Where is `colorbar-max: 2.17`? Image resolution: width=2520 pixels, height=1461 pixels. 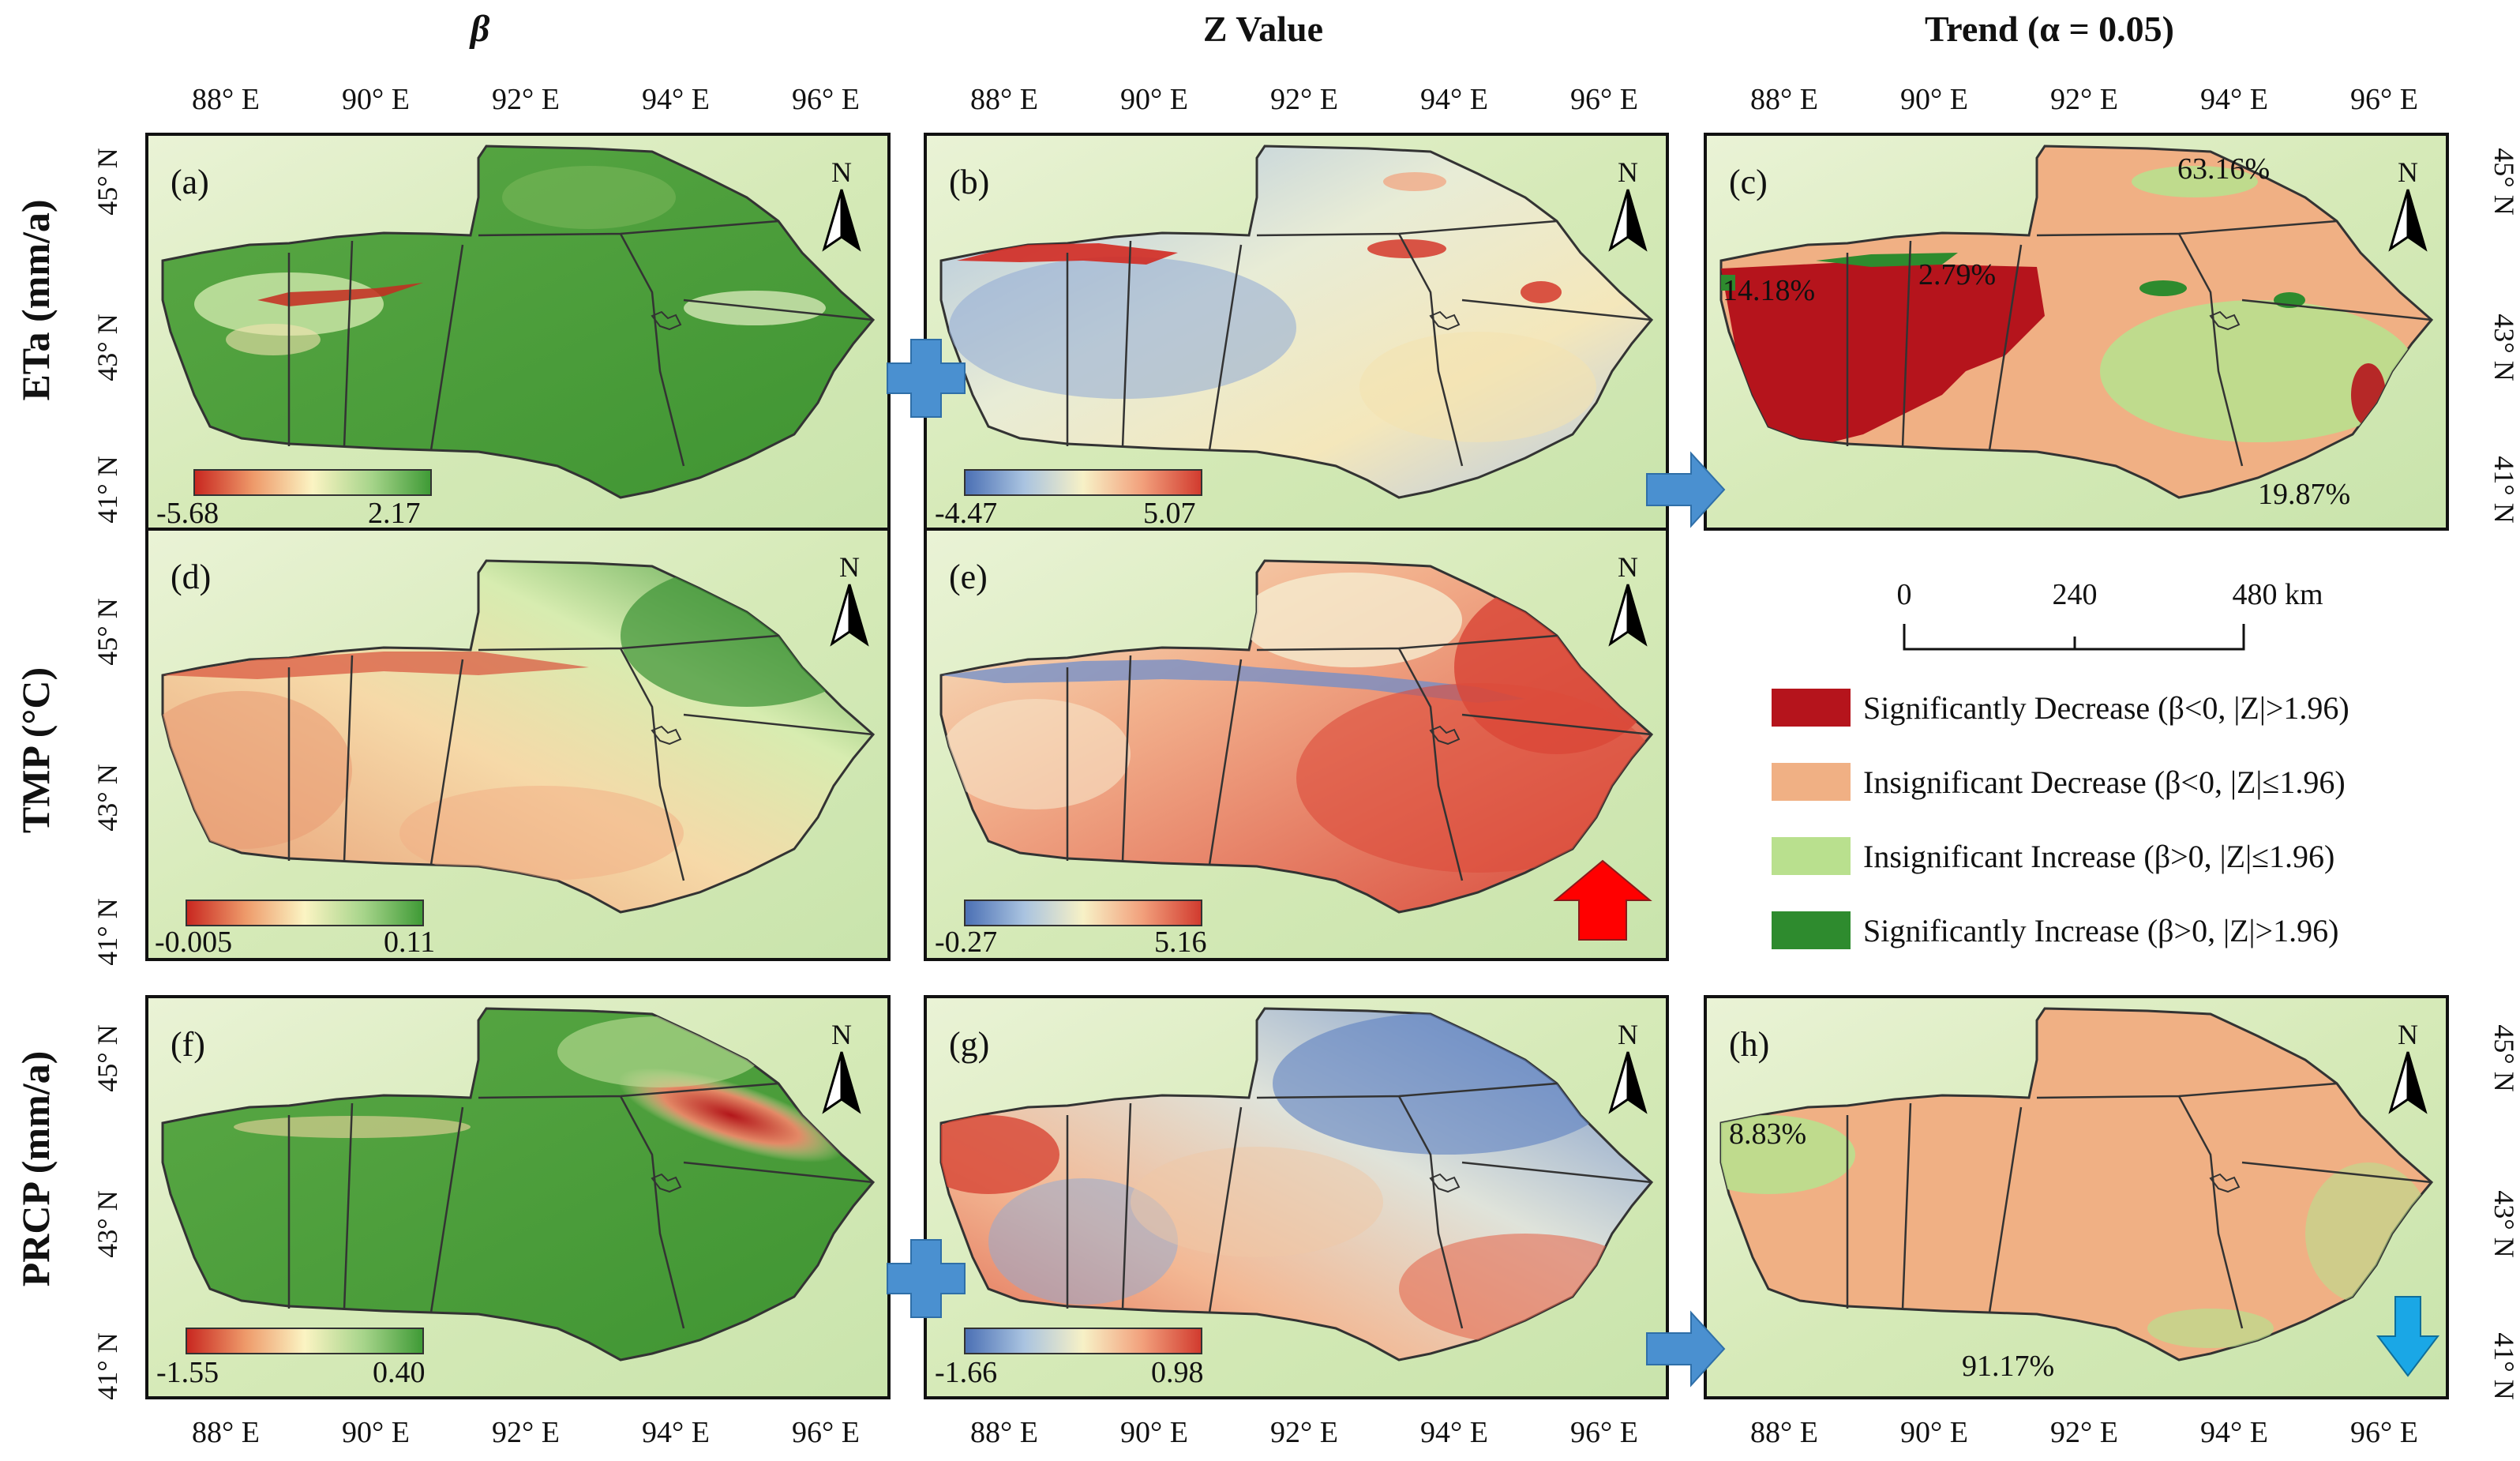 colorbar-max: 2.17 is located at coordinates (394, 513).